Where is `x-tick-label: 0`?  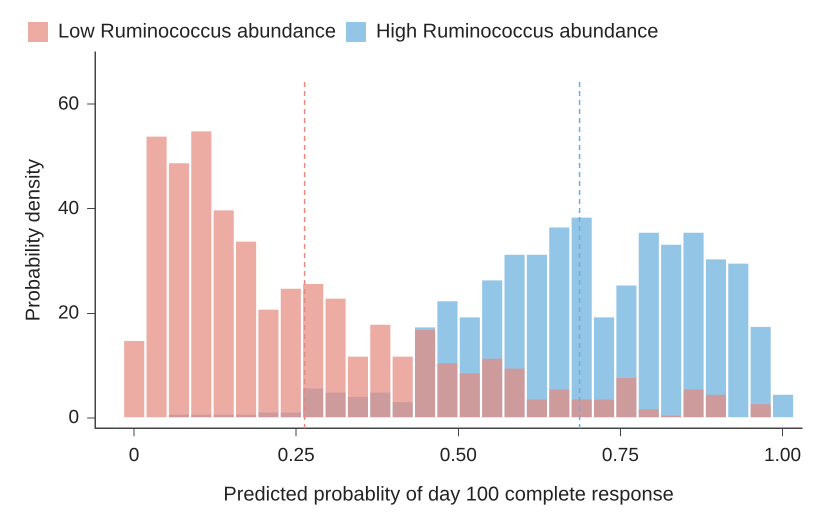 x-tick-label: 0 is located at coordinates (134, 455).